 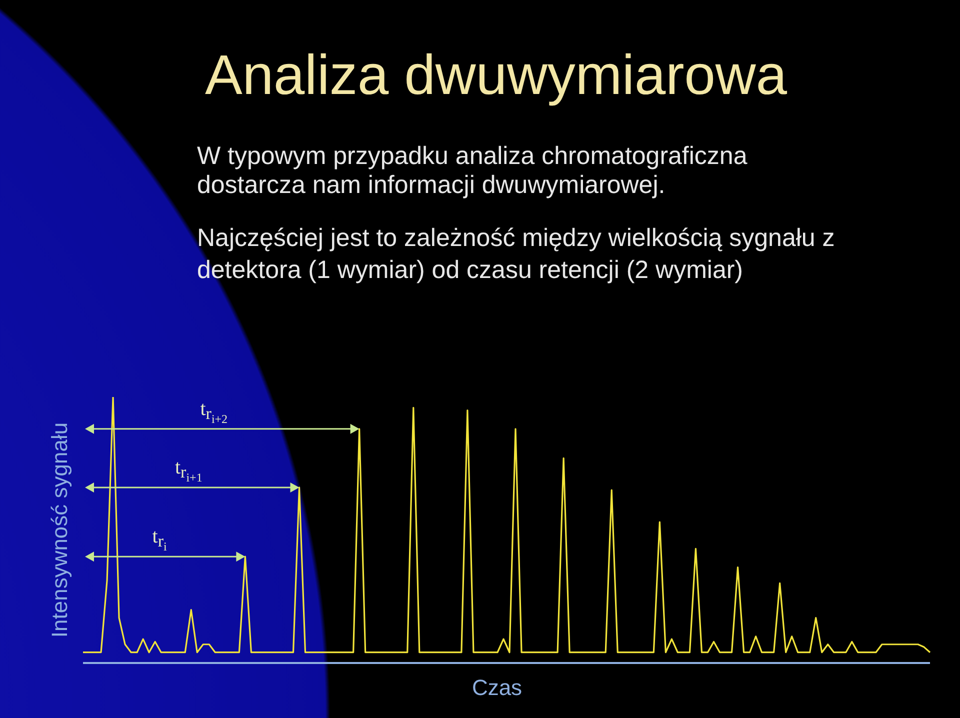 I want to click on x-axis-title: Czas, so click(x=497, y=688).